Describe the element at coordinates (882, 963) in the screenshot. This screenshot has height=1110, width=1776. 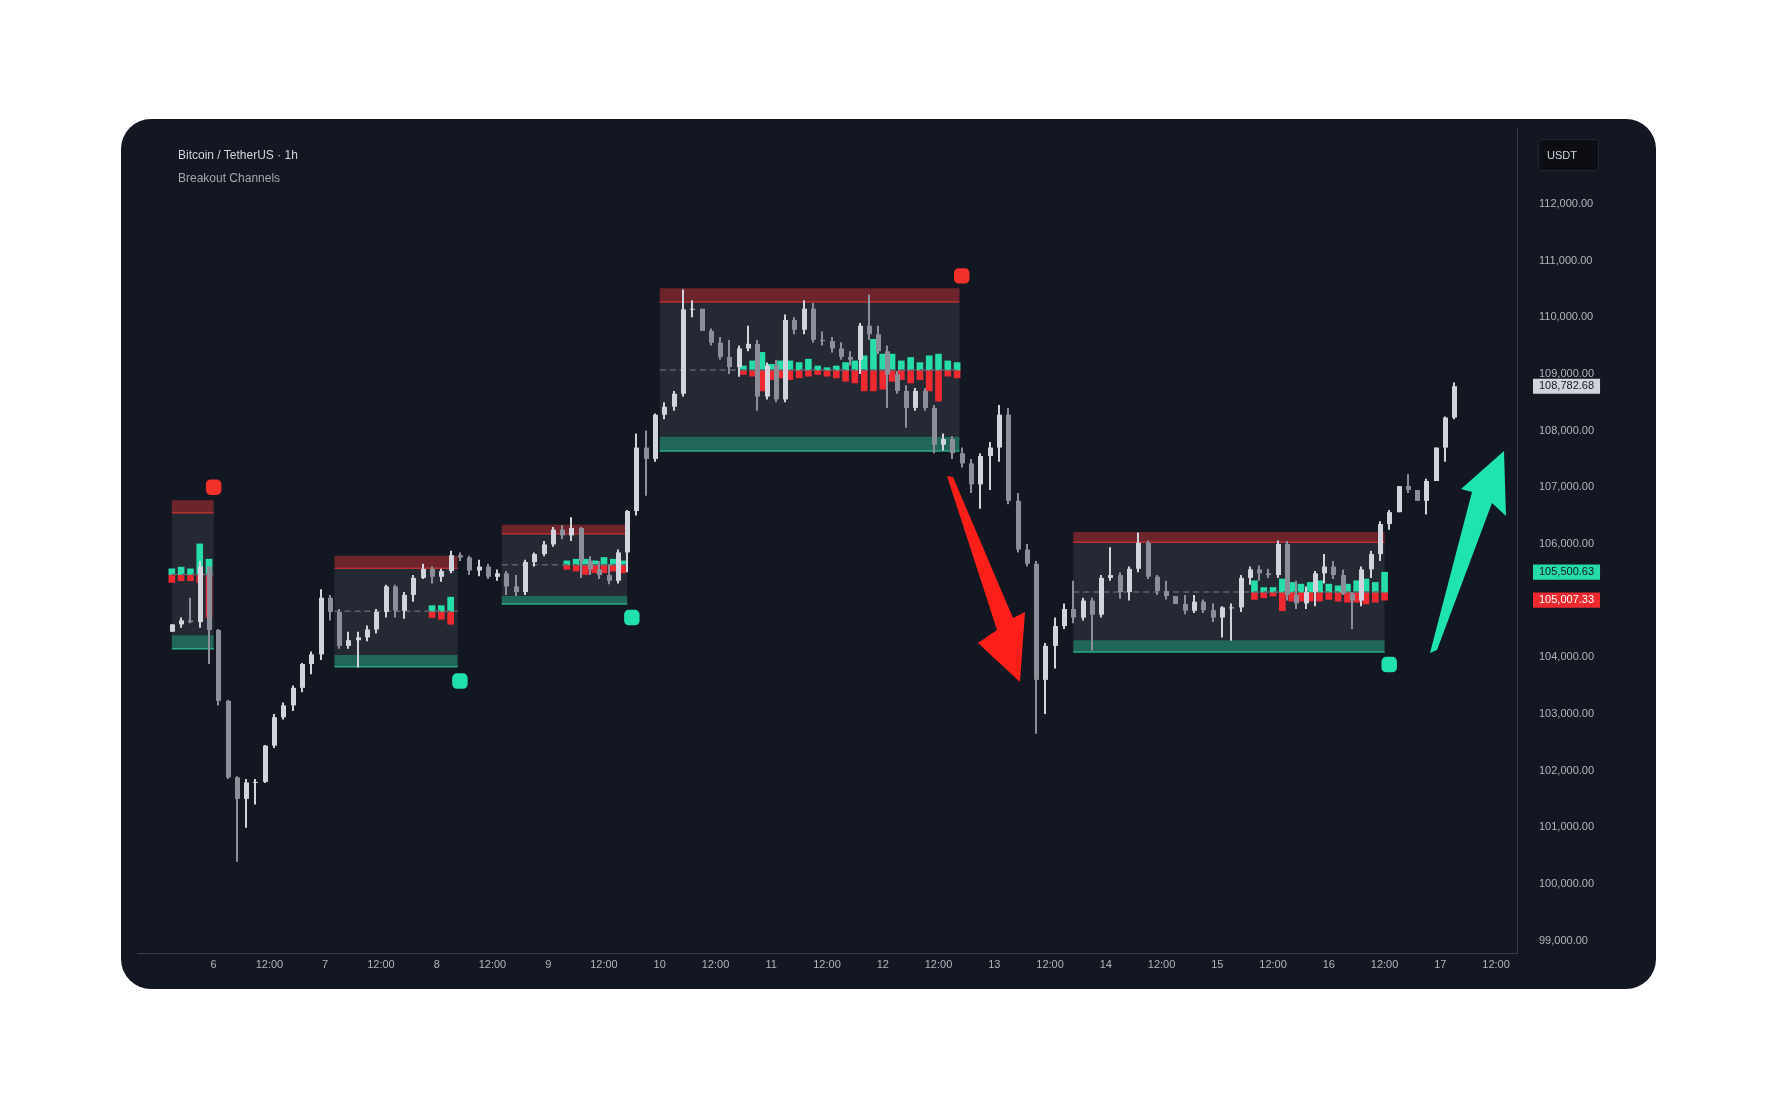
I see `x-tick-label: 12` at that location.